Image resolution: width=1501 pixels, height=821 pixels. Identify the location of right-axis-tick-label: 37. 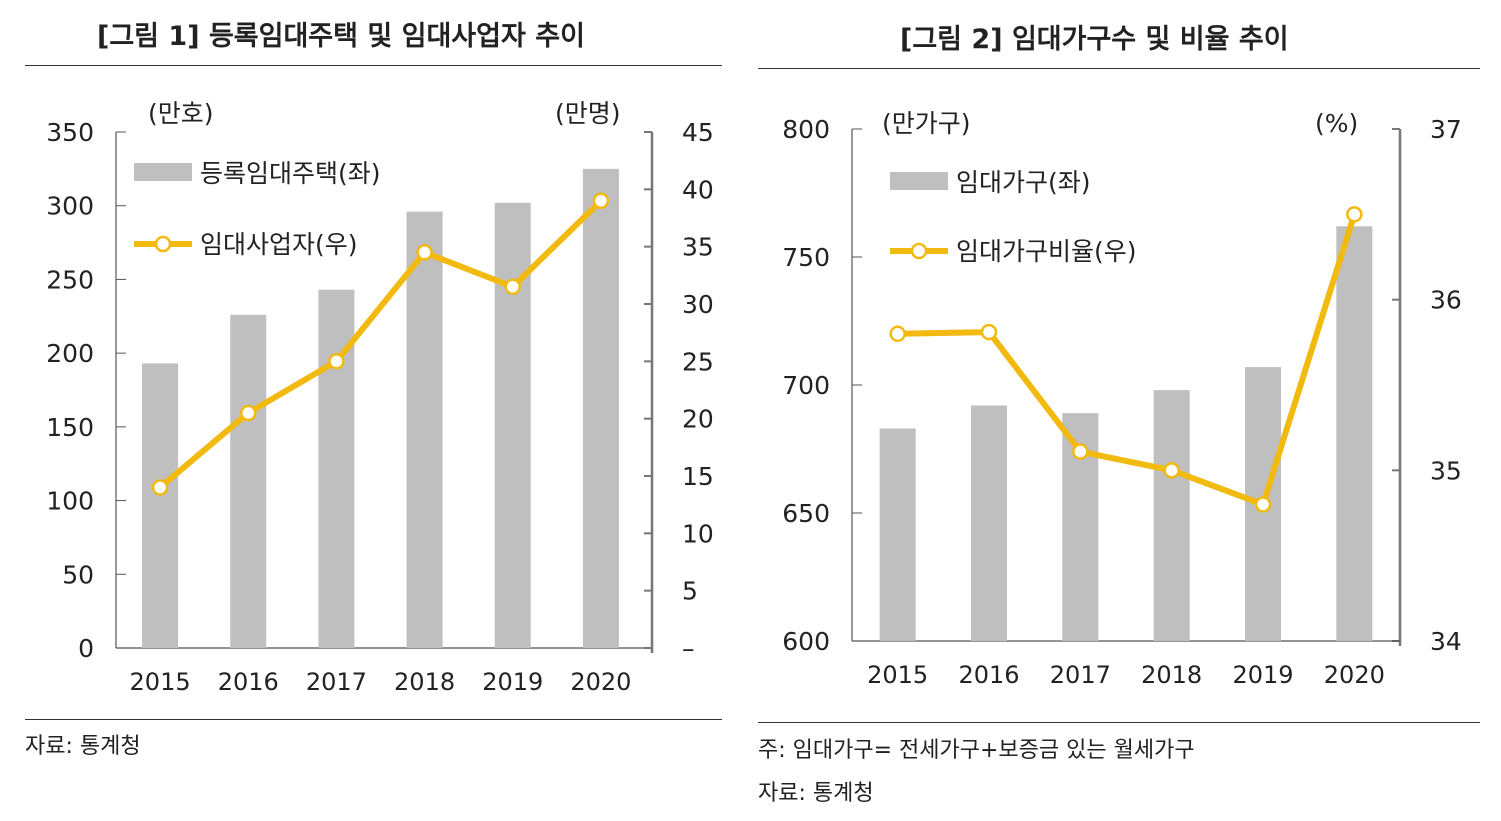
(1446, 129).